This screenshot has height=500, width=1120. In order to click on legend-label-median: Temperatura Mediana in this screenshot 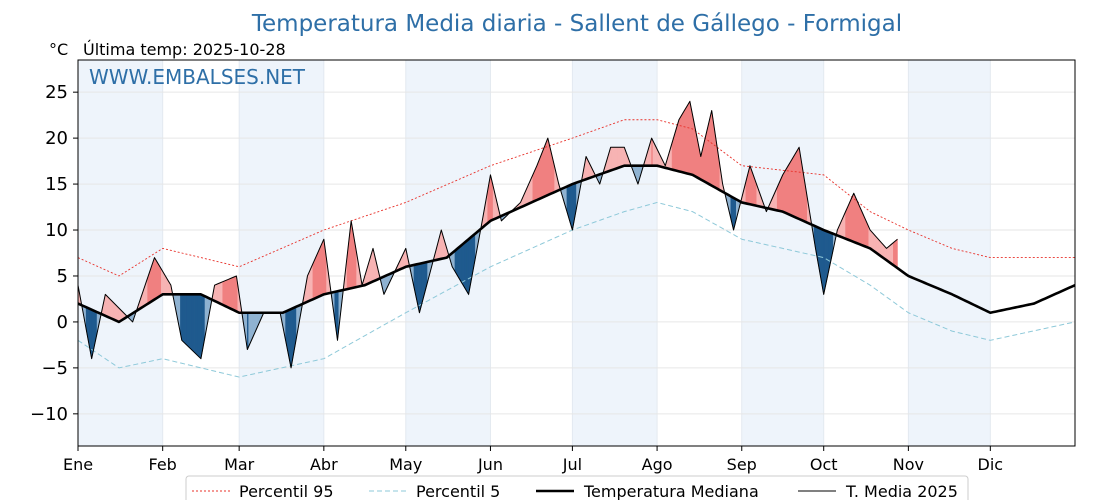, I will do `click(671, 491)`.